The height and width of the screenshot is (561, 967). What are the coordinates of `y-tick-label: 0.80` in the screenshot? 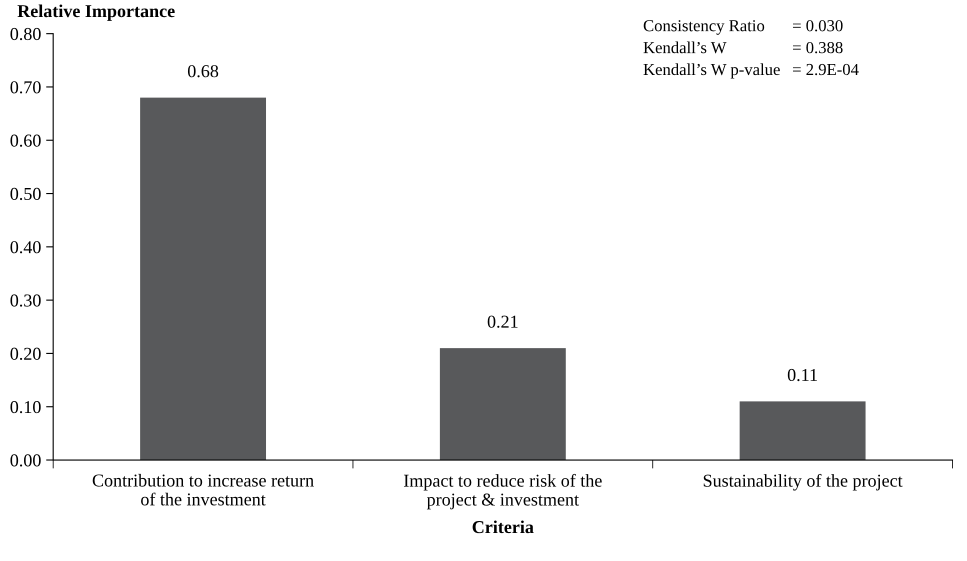 It's located at (25, 34).